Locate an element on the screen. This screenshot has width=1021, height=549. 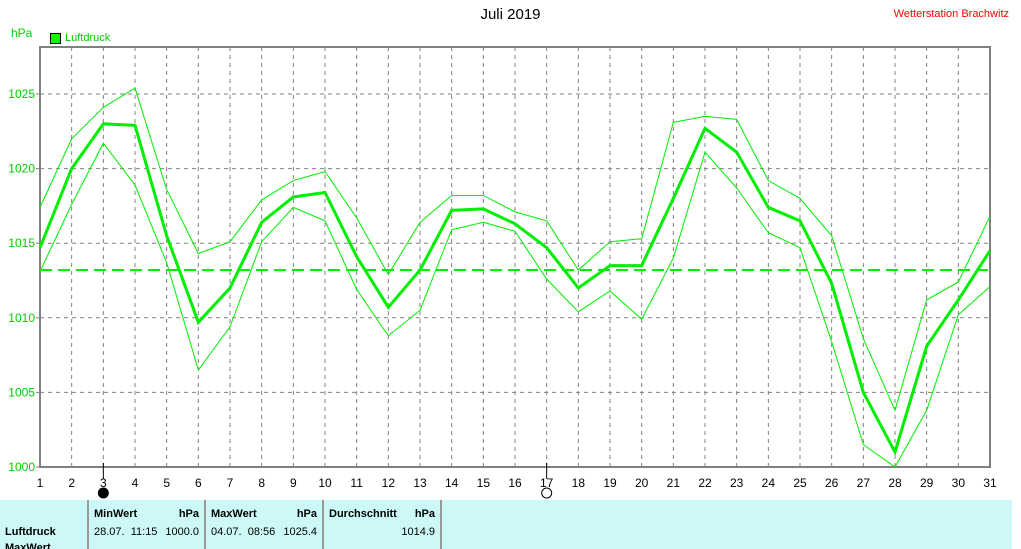
x-tick-label: 2 is located at coordinates (71, 483).